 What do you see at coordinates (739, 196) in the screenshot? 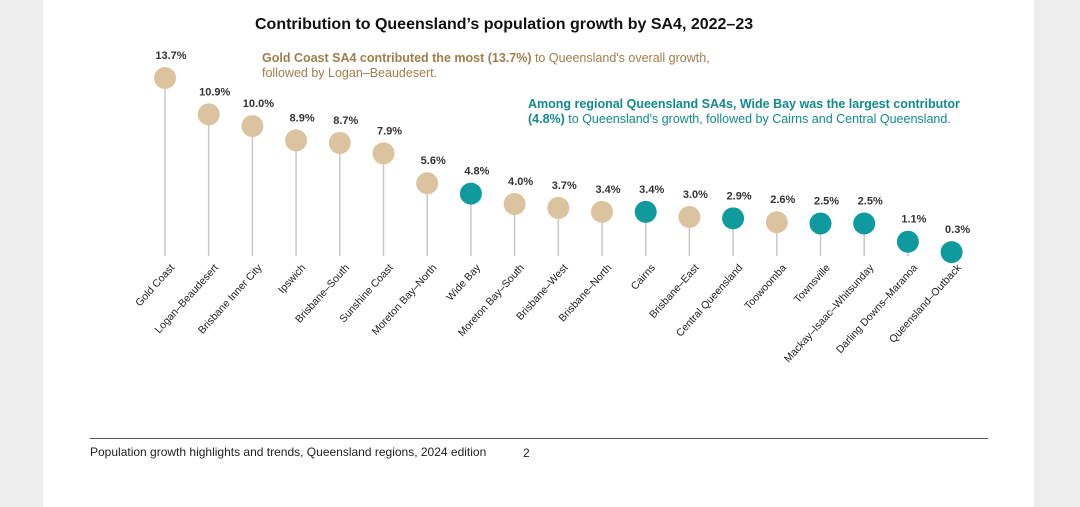
I see `data-label: 2.9%` at bounding box center [739, 196].